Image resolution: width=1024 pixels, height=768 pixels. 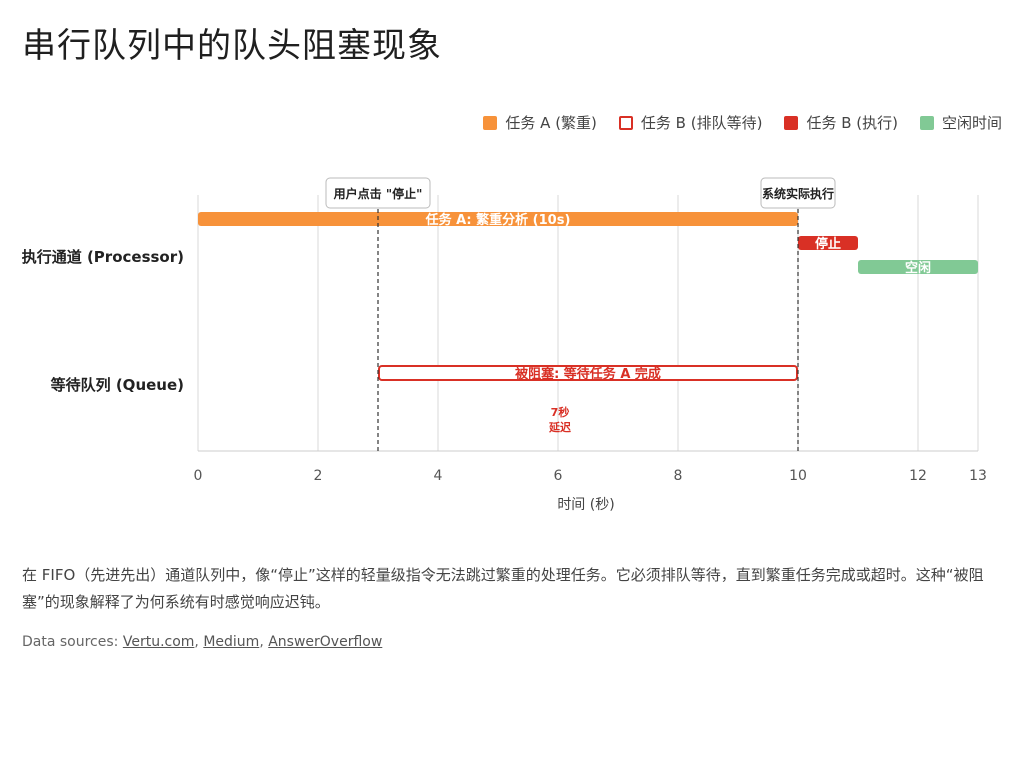 I want to click on gantt-bar-label: 任务 A: 繁重分析 (10s), so click(x=498, y=220).